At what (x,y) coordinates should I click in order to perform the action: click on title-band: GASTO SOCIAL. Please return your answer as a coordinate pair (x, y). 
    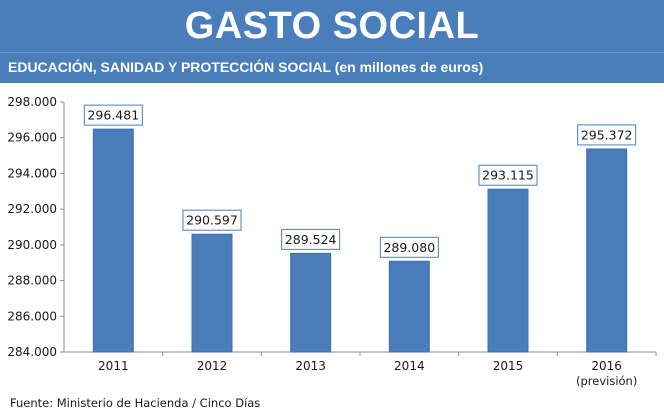
    Looking at the image, I should click on (332, 26).